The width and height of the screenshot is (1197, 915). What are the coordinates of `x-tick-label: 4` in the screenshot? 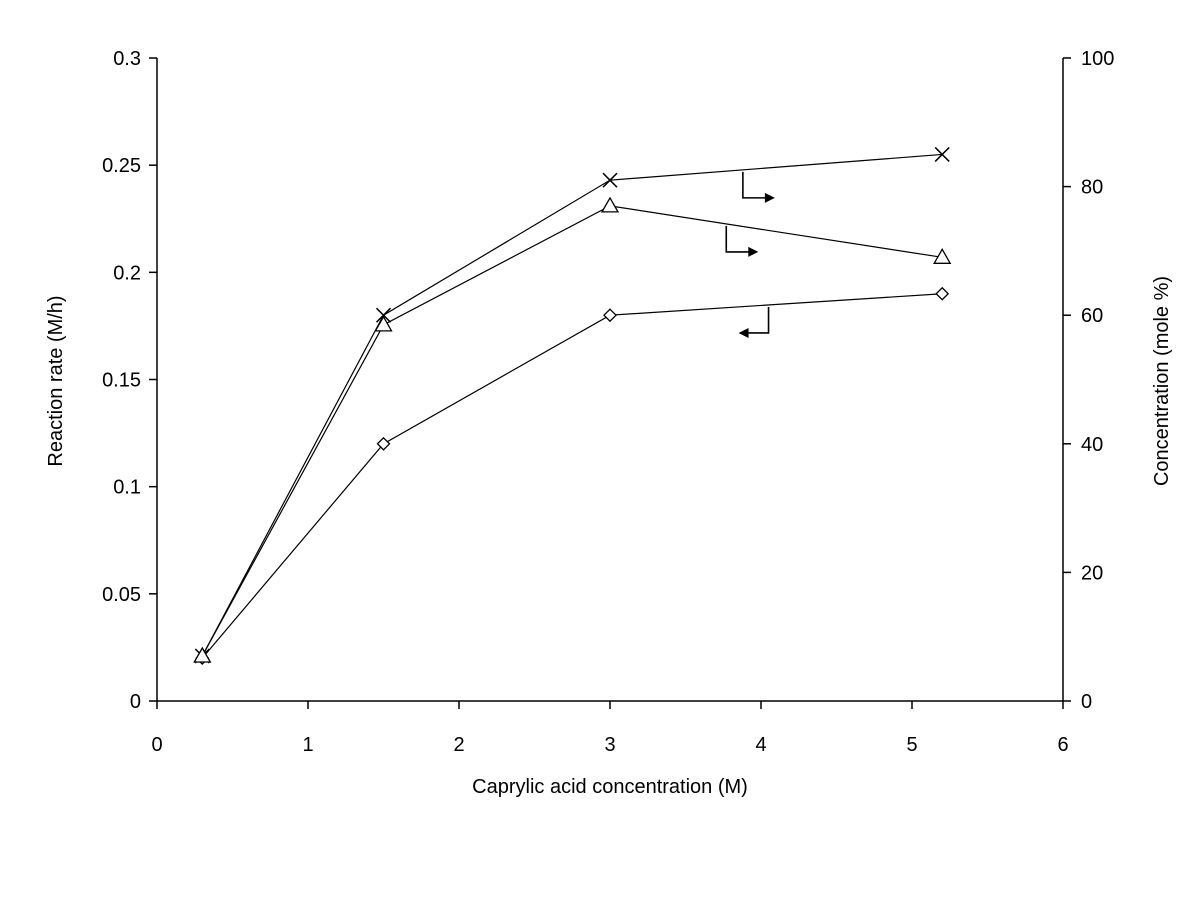 It's located at (760, 745).